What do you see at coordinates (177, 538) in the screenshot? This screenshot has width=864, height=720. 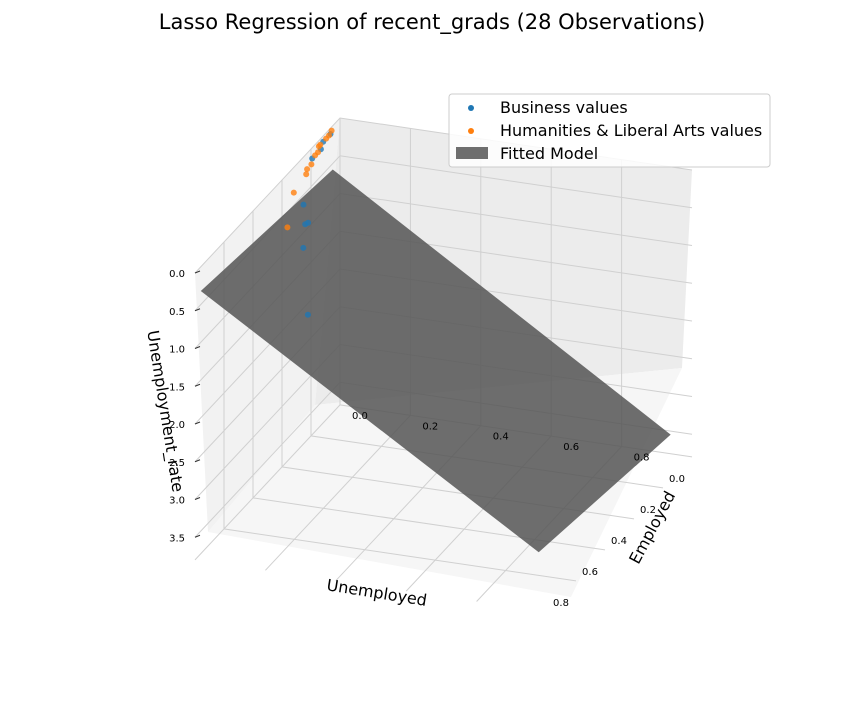 I see `z-tick-label: 3.5` at bounding box center [177, 538].